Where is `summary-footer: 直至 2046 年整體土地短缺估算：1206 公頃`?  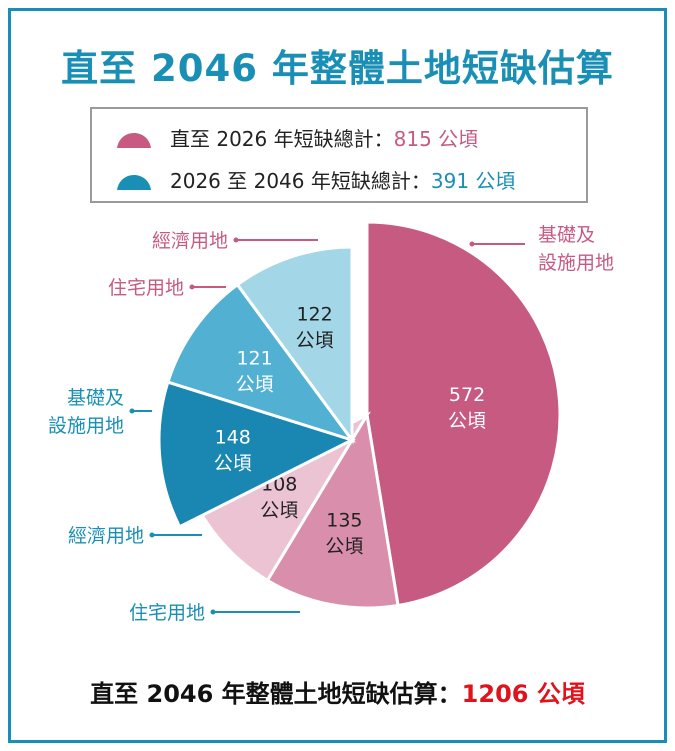
summary-footer: 直至 2046 年整體土地短缺估算：1206 公頃 is located at coordinates (337, 691).